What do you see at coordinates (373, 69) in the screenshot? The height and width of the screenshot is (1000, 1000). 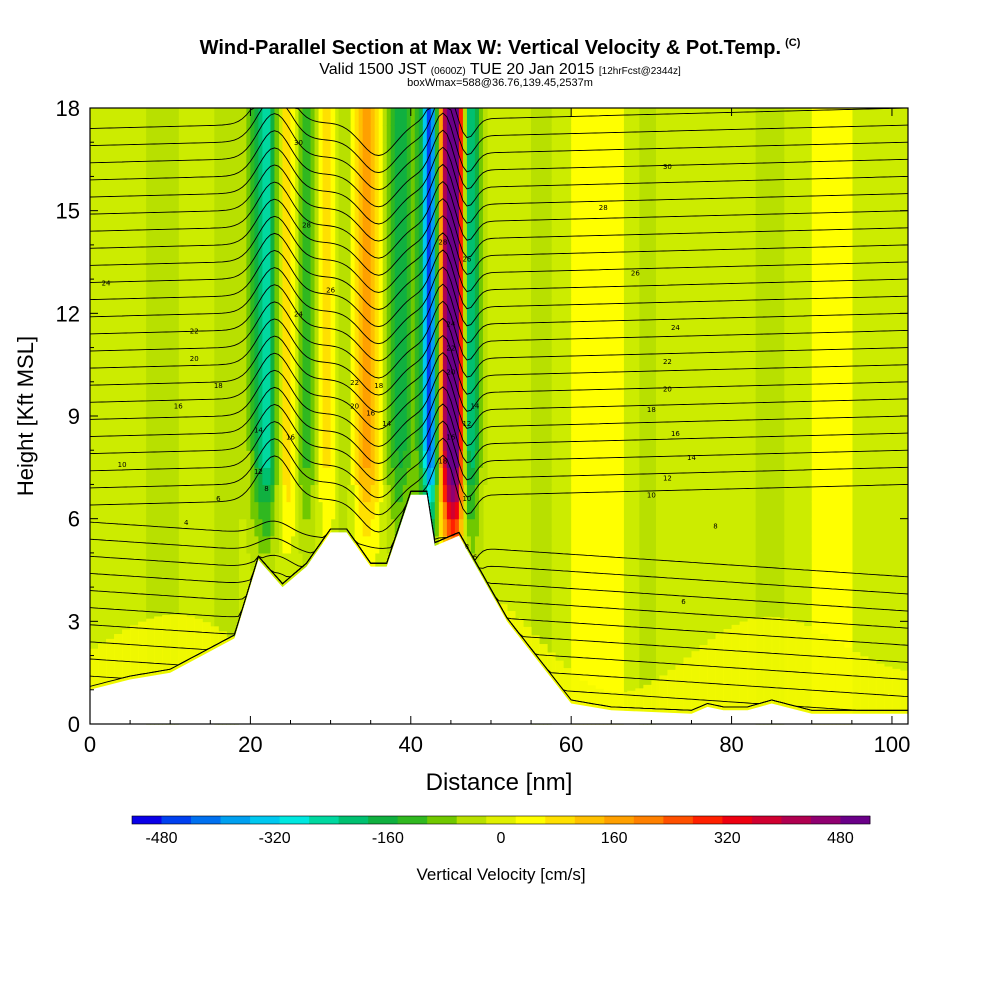 I see `subtitle-valid: Valid 1500 JST` at bounding box center [373, 69].